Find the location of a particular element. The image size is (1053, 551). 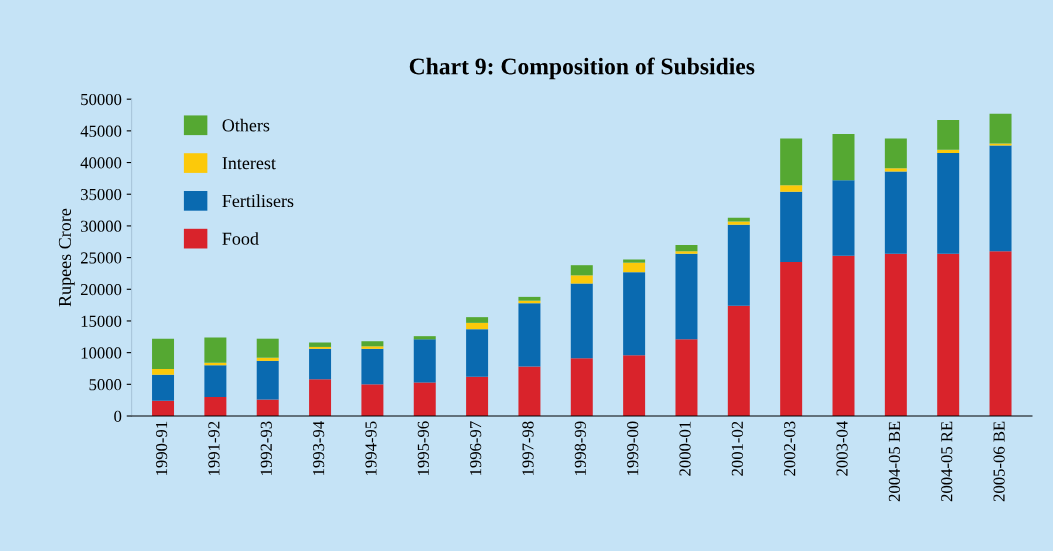

y-tick-label: 5000 is located at coordinates (105, 385).